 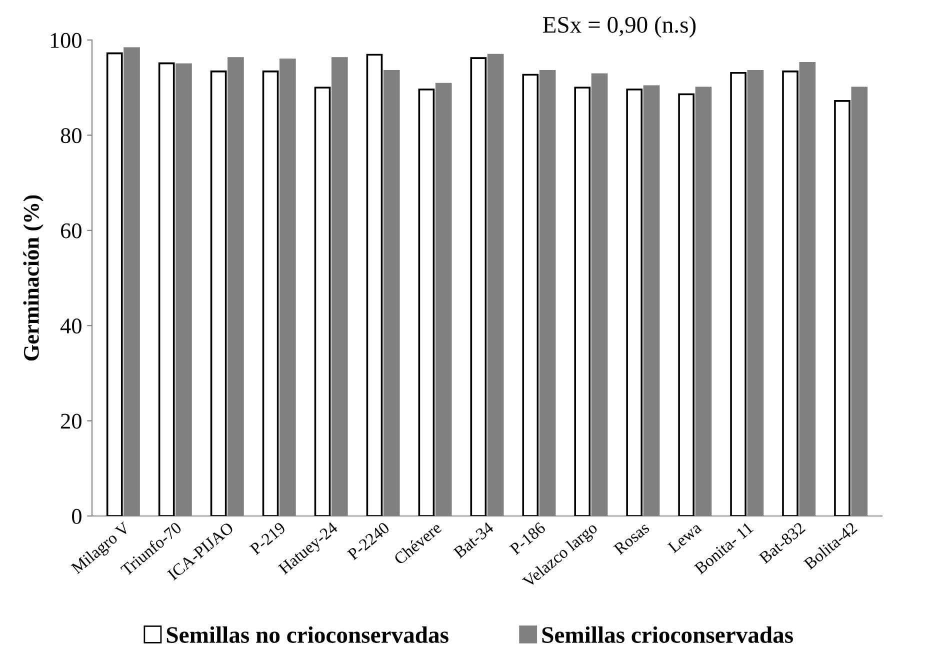 I want to click on y-tick-label: 0, so click(x=77, y=516).